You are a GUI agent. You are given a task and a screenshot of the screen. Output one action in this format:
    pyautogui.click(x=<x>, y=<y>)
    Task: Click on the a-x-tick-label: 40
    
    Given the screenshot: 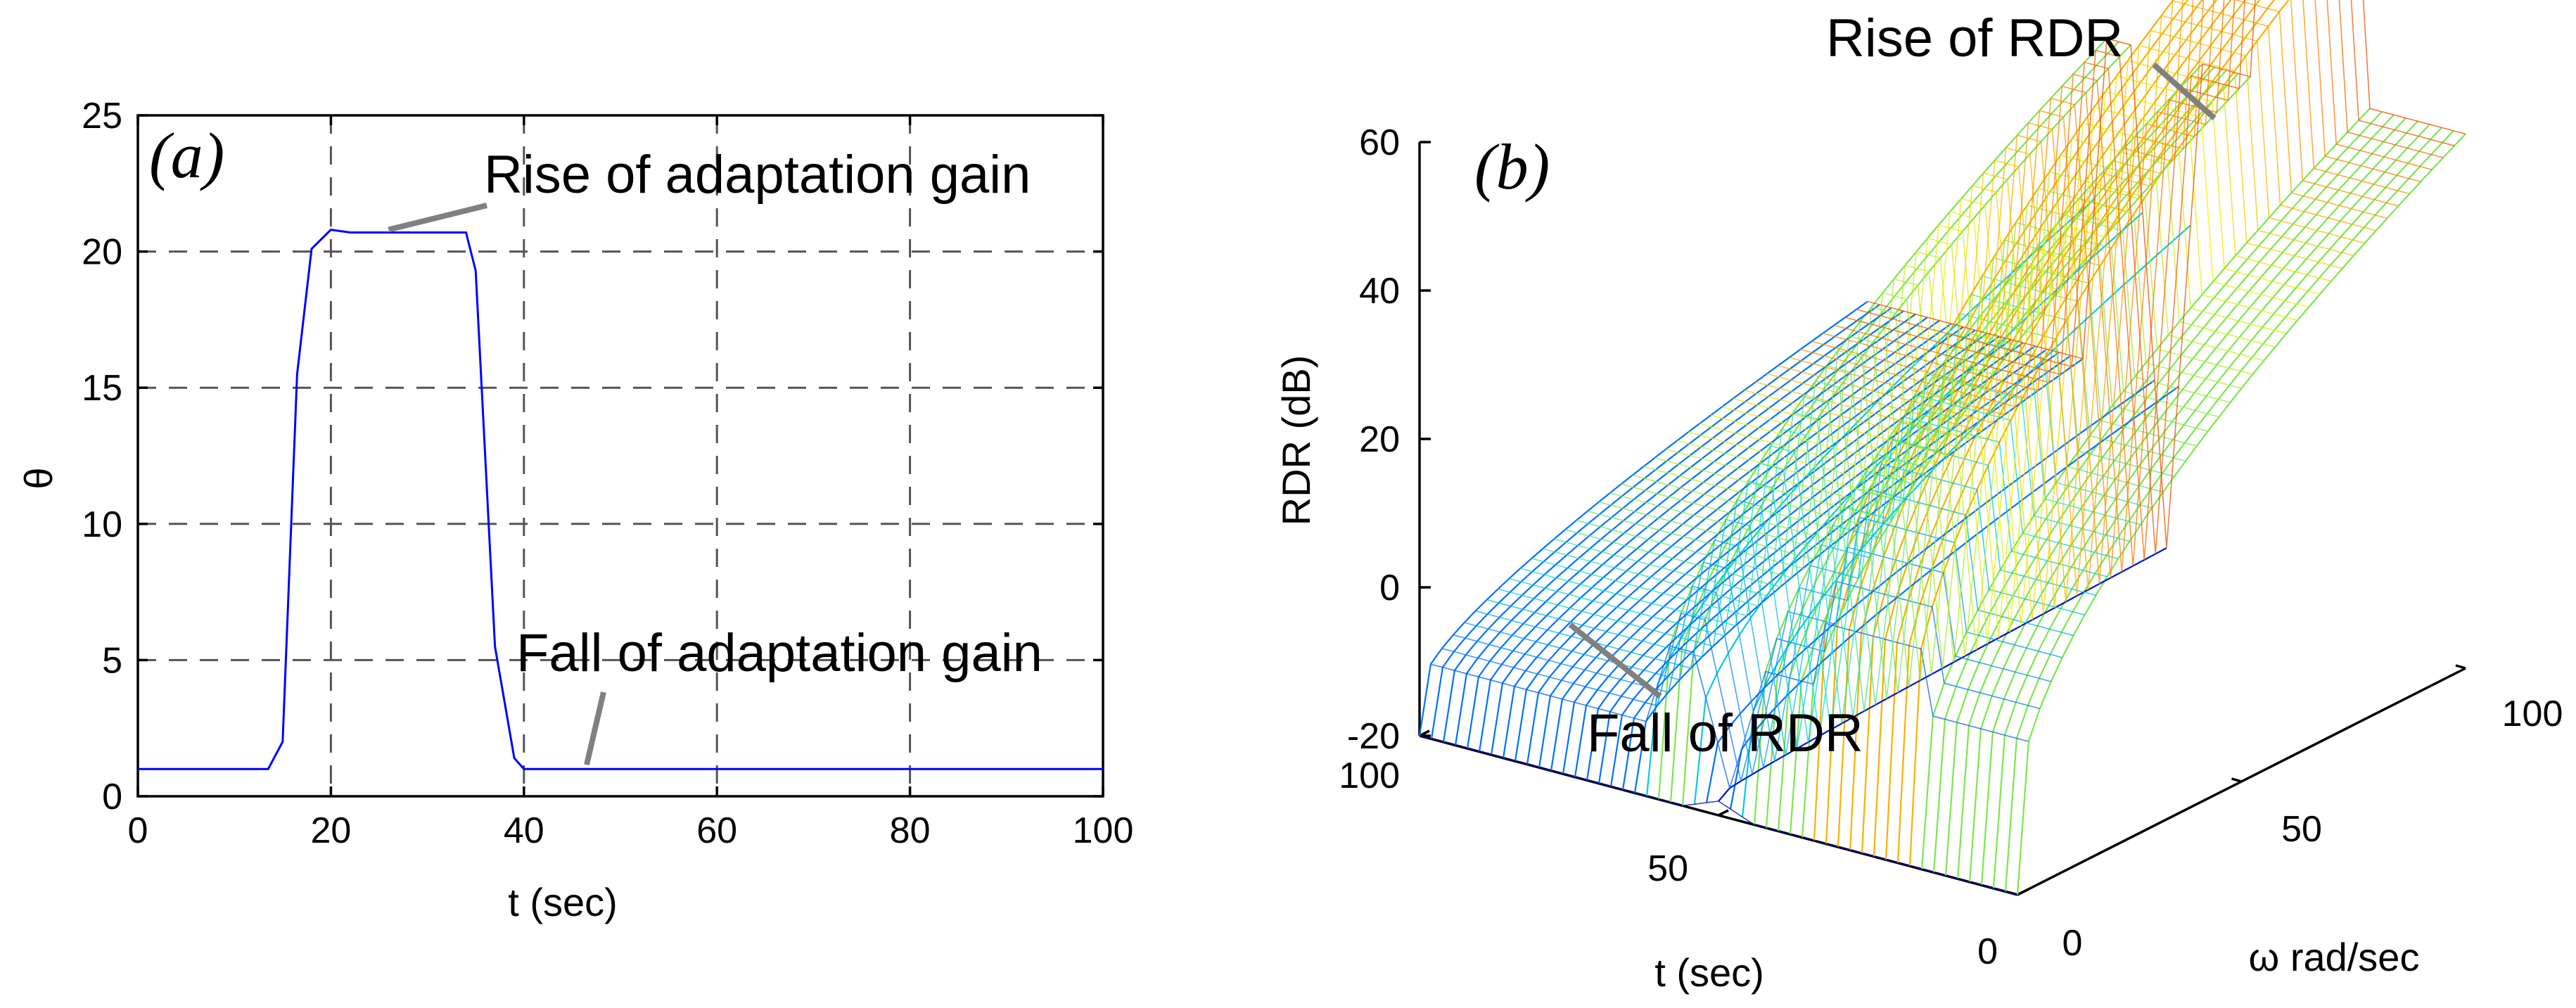 What is the action you would take?
    pyautogui.click(x=524, y=831)
    